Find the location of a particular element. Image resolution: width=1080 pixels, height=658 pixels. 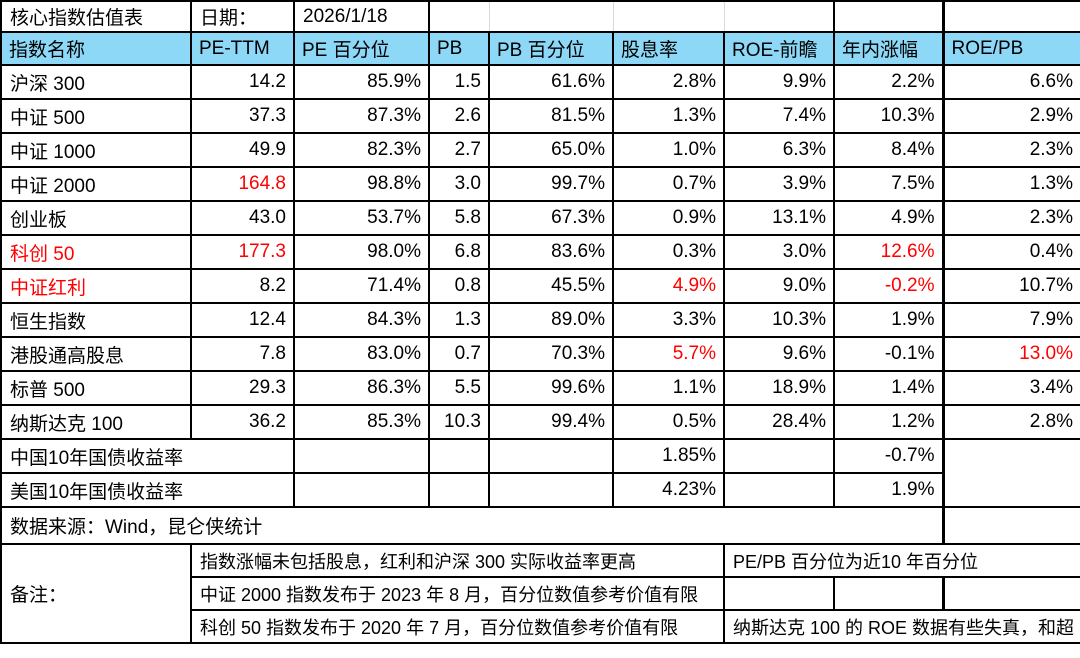

cell-pe-ttm: 7.8 is located at coordinates (242, 354).